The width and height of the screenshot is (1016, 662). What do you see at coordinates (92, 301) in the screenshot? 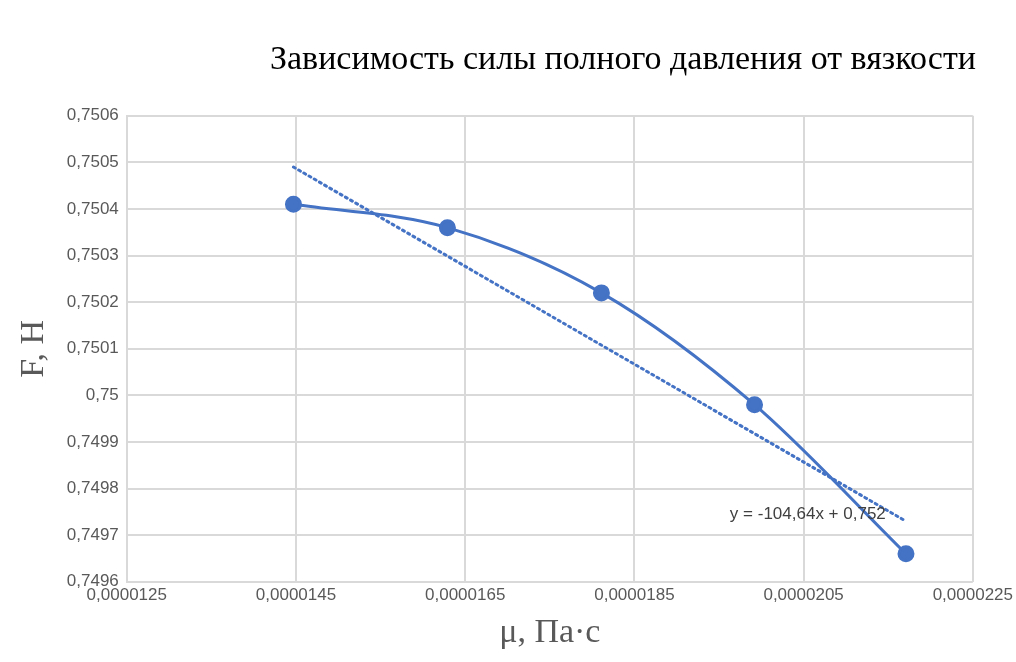
I see `y-tick-label: 0,7502` at bounding box center [92, 301].